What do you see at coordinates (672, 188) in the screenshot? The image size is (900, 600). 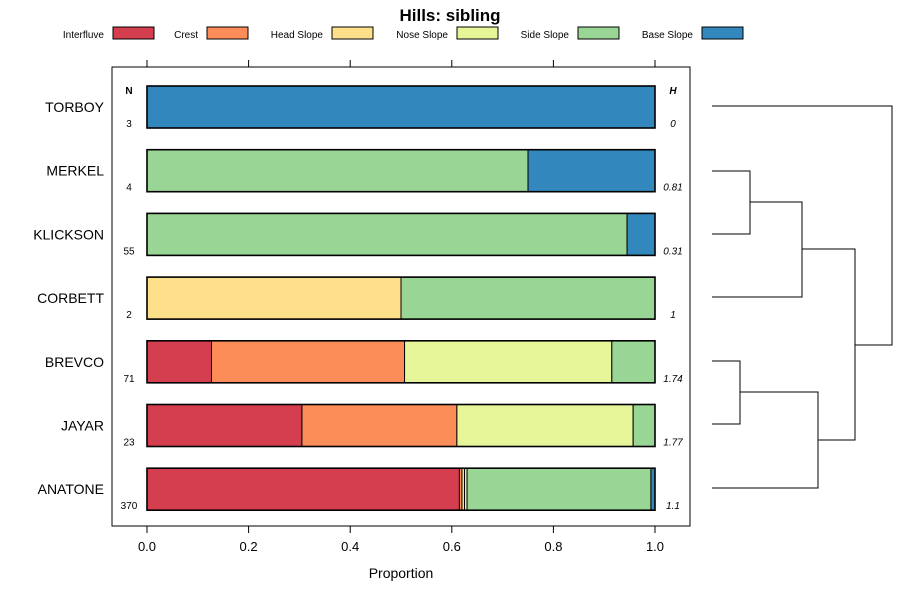 I see `h-value: 0.81` at bounding box center [672, 188].